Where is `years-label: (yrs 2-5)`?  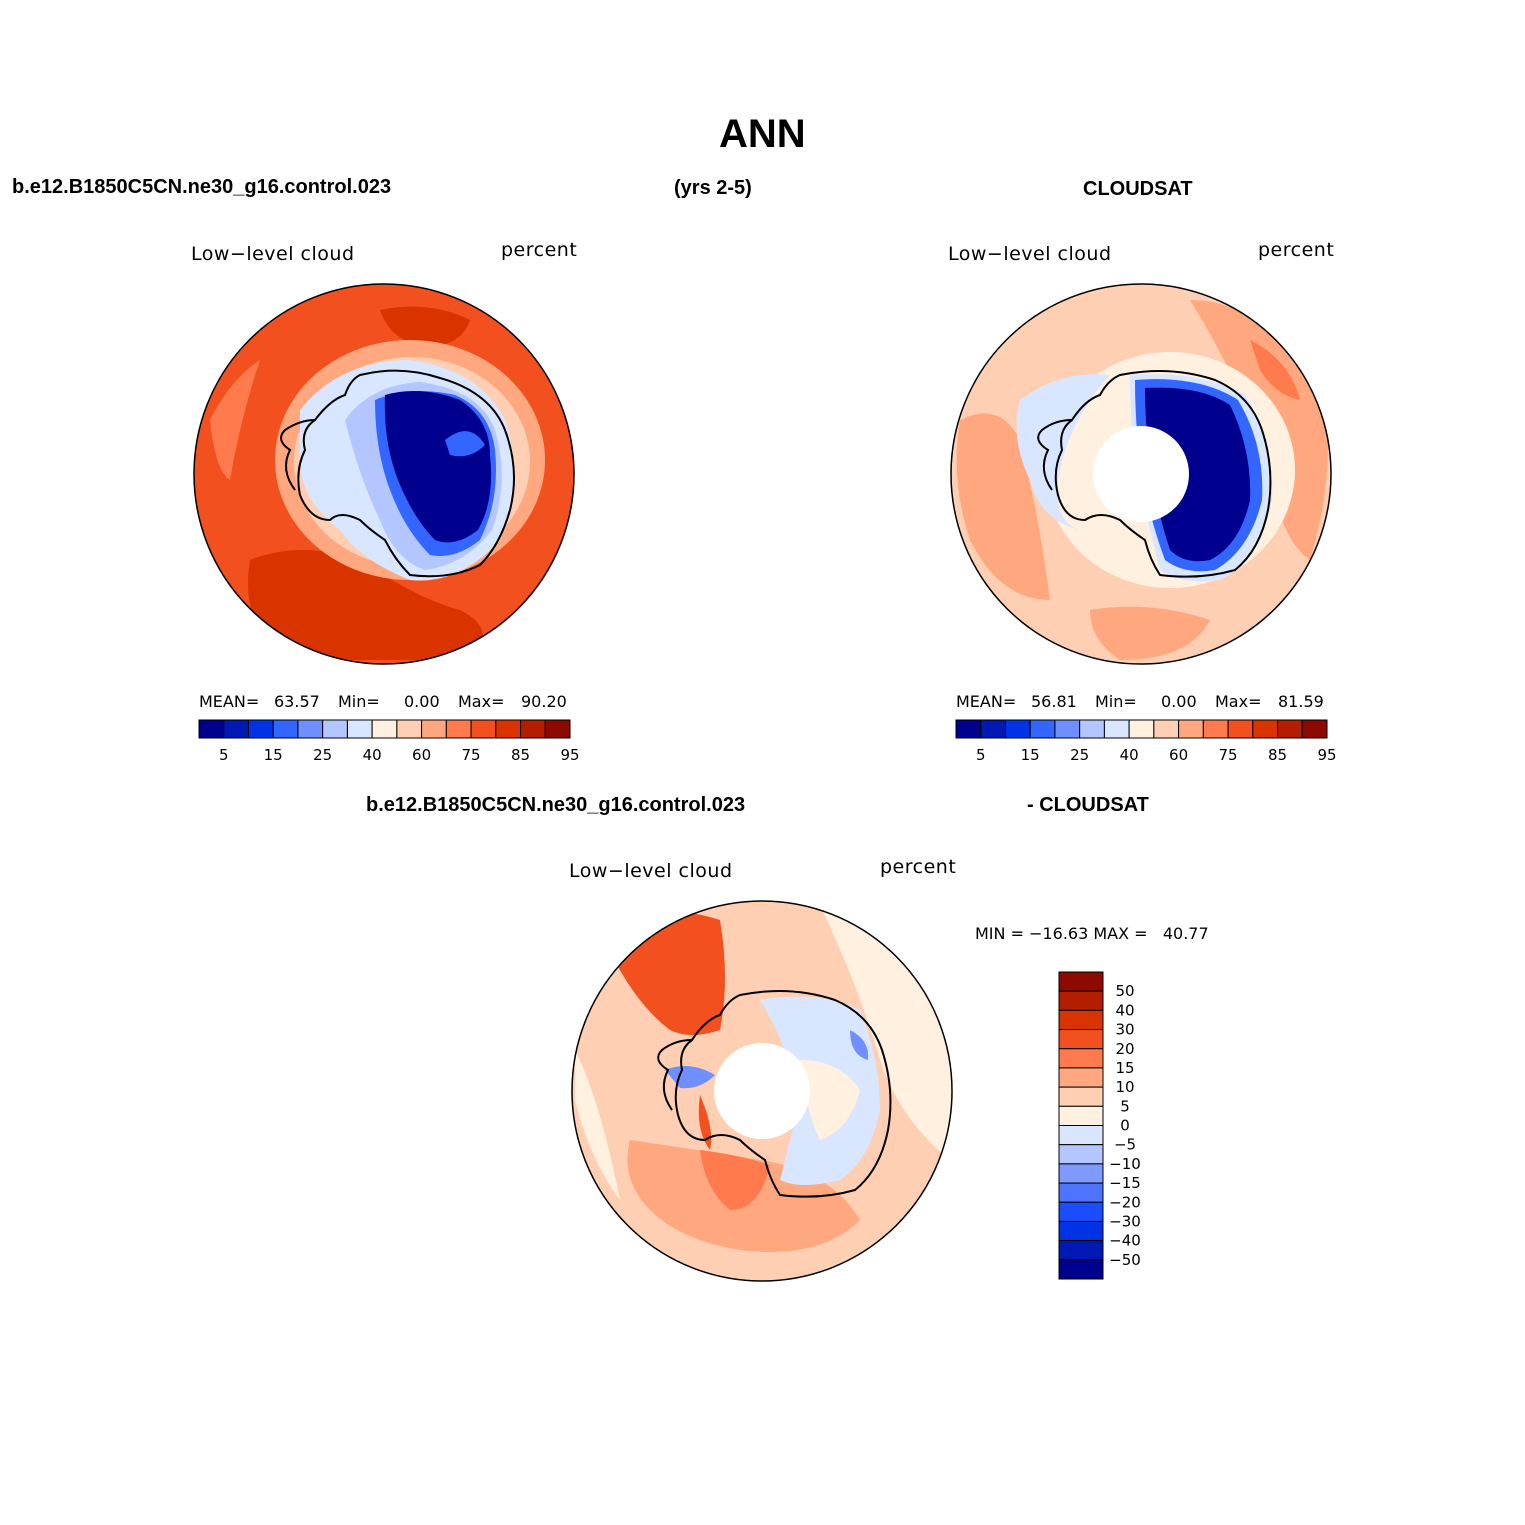
years-label: (yrs 2-5) is located at coordinates (713, 188).